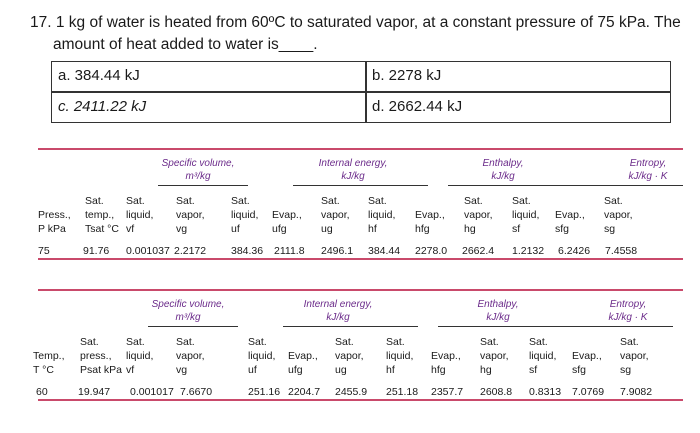 The width and height of the screenshot is (700, 433). What do you see at coordinates (400, 356) in the screenshot?
I see `header-c7-line2: liquid,` at bounding box center [400, 356].